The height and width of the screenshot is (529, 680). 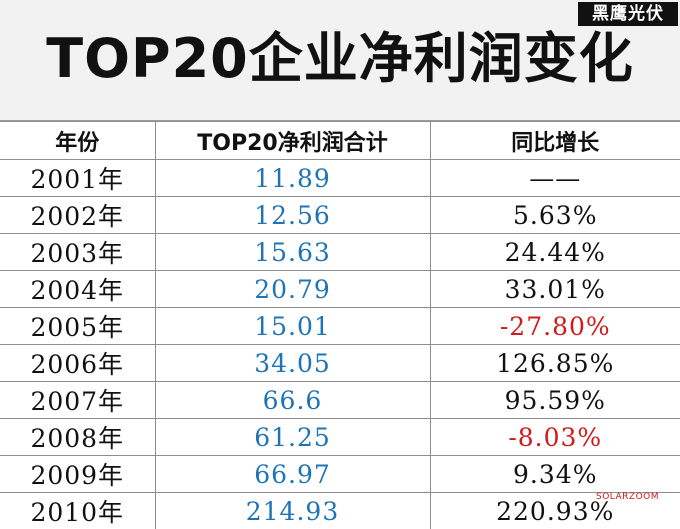 I want to click on year-cell: 2004年, so click(x=78, y=289).